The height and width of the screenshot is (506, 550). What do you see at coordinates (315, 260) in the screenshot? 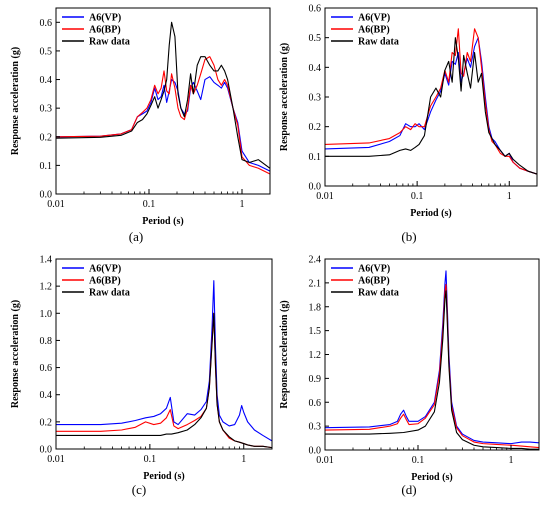
I see `y-tick-label: 2.4` at bounding box center [315, 260].